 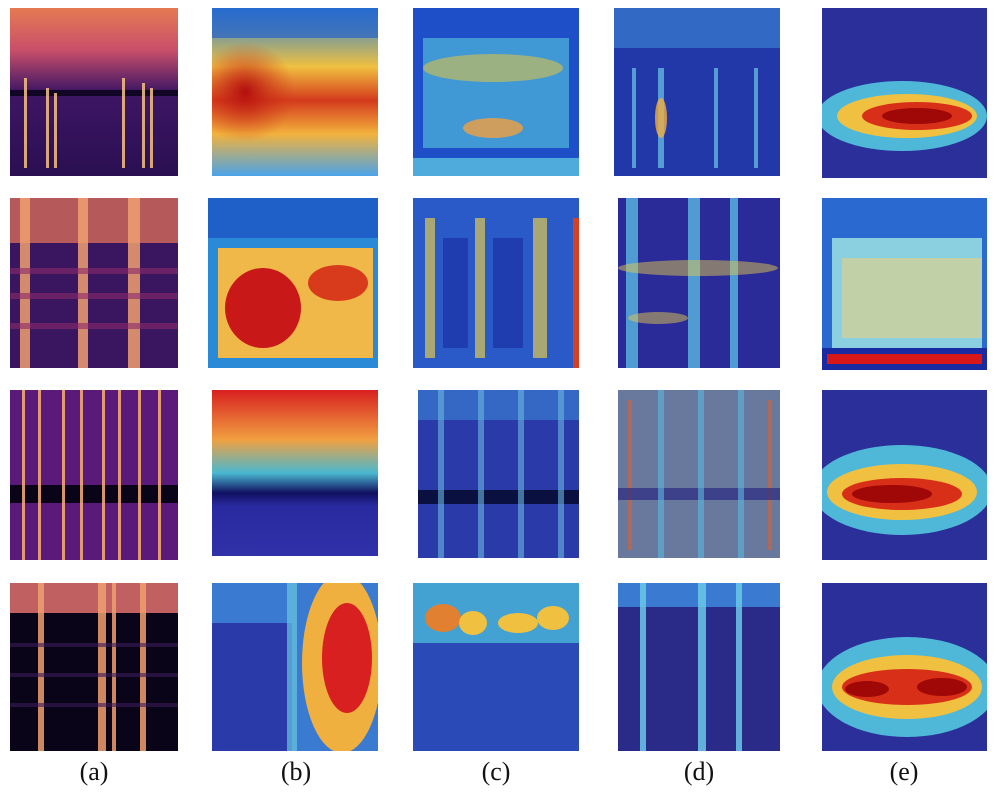 What do you see at coordinates (699, 474) in the screenshot?
I see `panel-d-row3` at bounding box center [699, 474].